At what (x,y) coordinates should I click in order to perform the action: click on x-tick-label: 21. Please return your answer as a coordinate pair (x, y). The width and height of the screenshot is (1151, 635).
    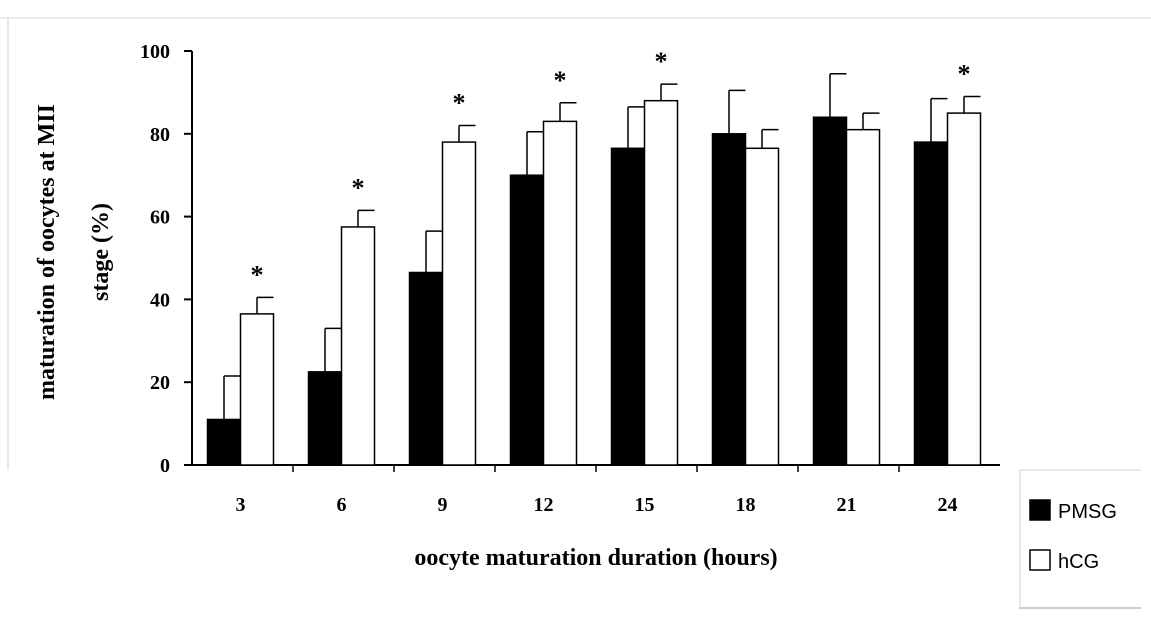
    Looking at the image, I should click on (847, 505).